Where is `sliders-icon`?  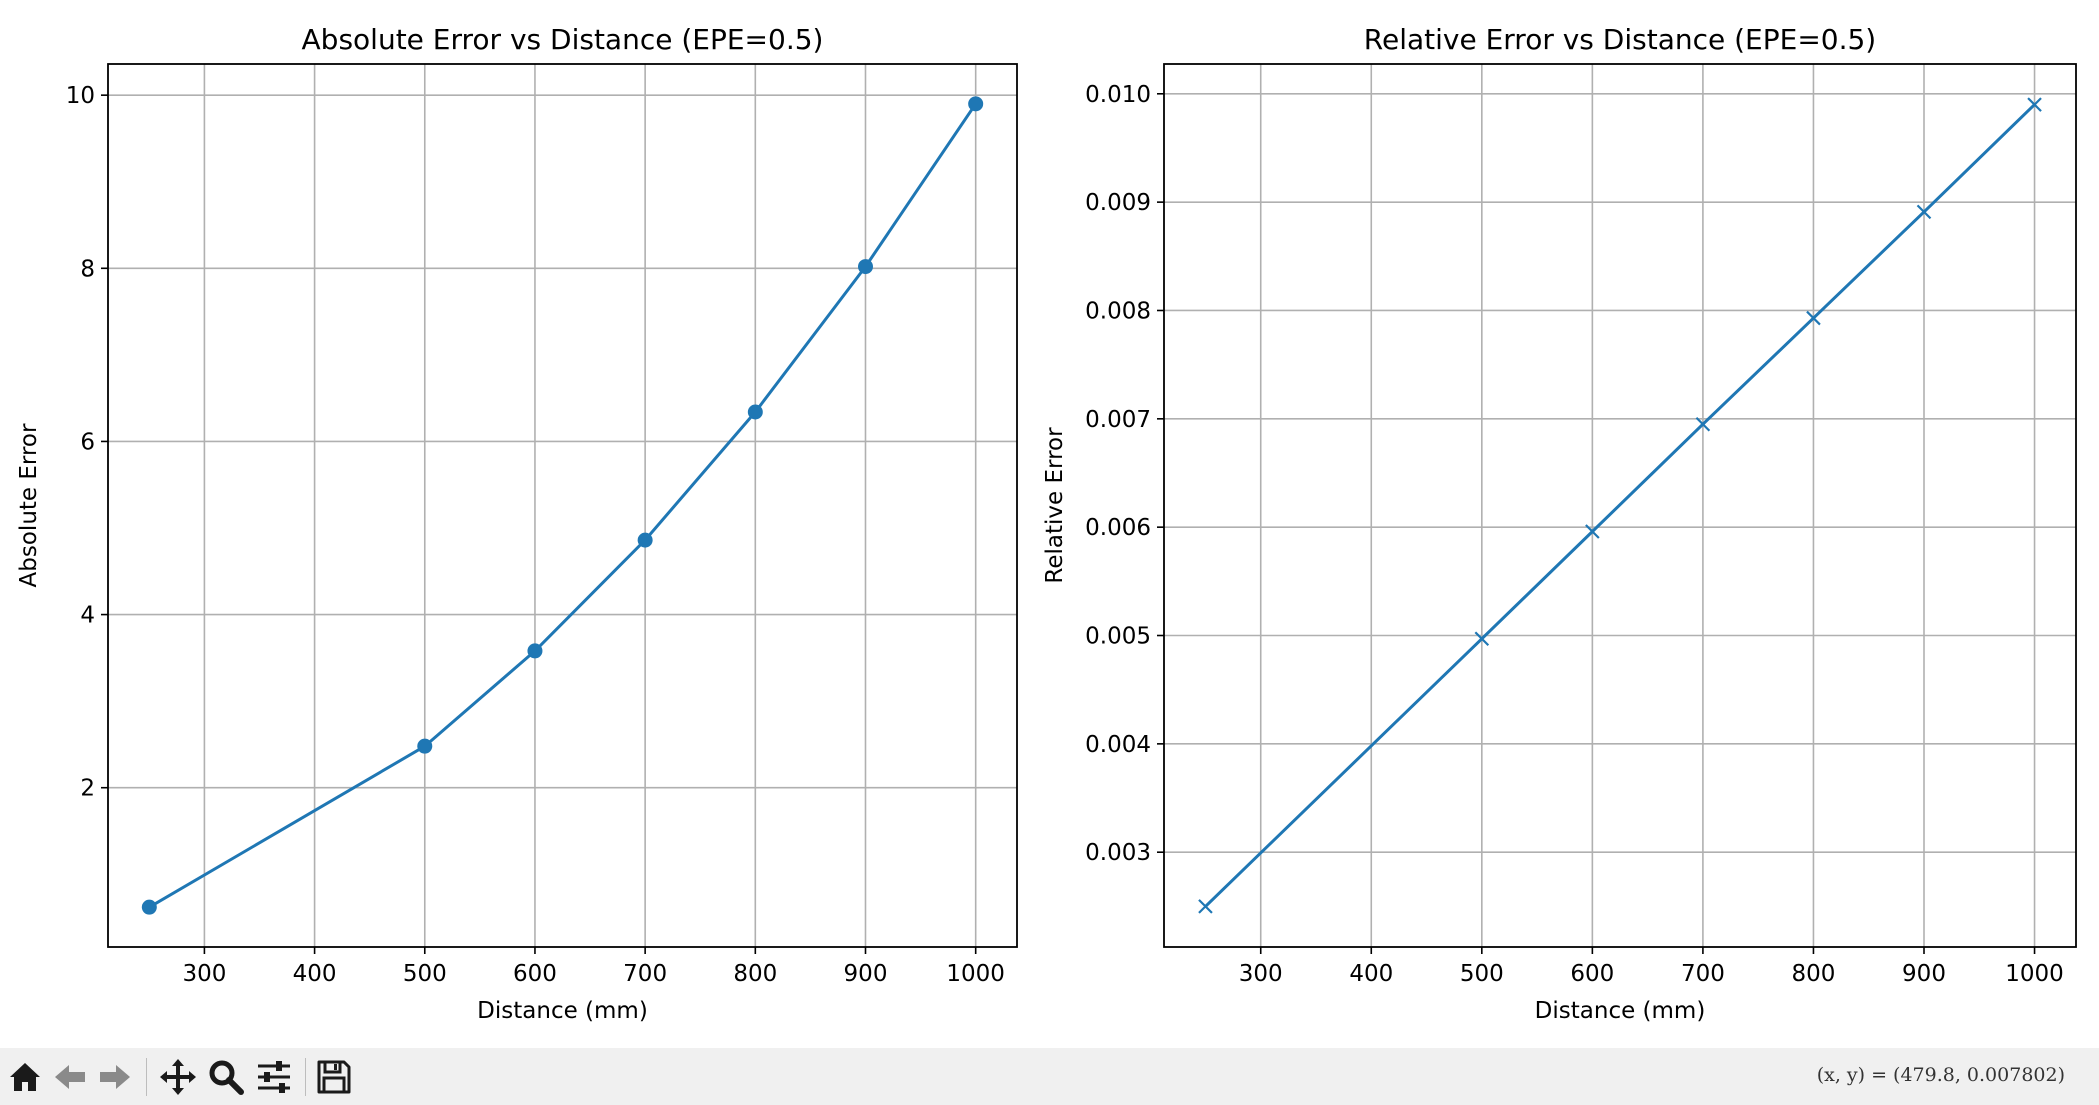
sliders-icon is located at coordinates (274, 1077).